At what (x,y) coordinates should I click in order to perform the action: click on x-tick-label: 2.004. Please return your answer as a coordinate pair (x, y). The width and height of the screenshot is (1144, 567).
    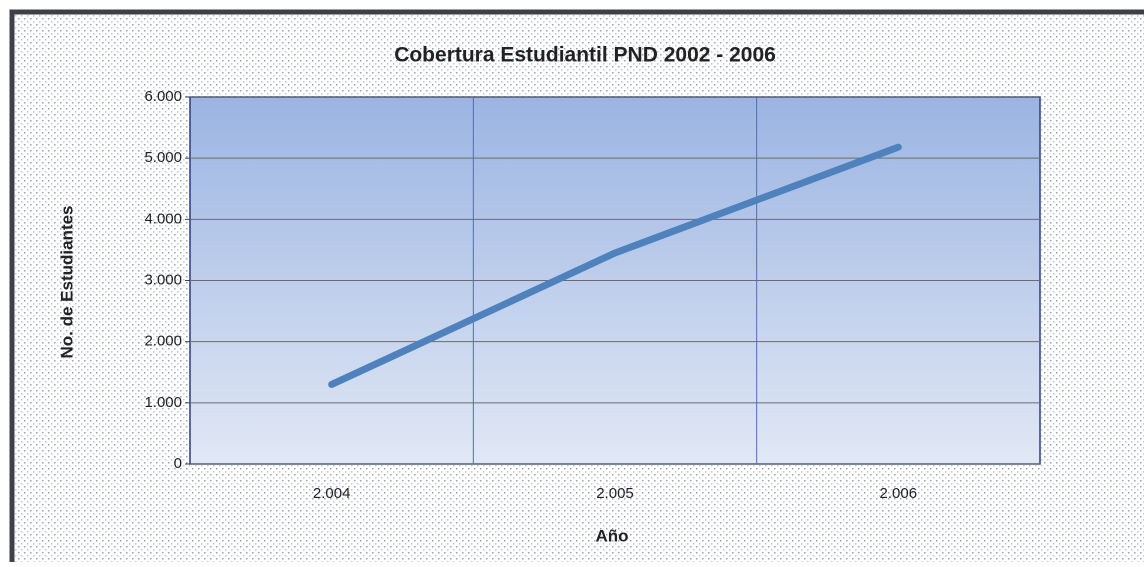
    Looking at the image, I should click on (332, 493).